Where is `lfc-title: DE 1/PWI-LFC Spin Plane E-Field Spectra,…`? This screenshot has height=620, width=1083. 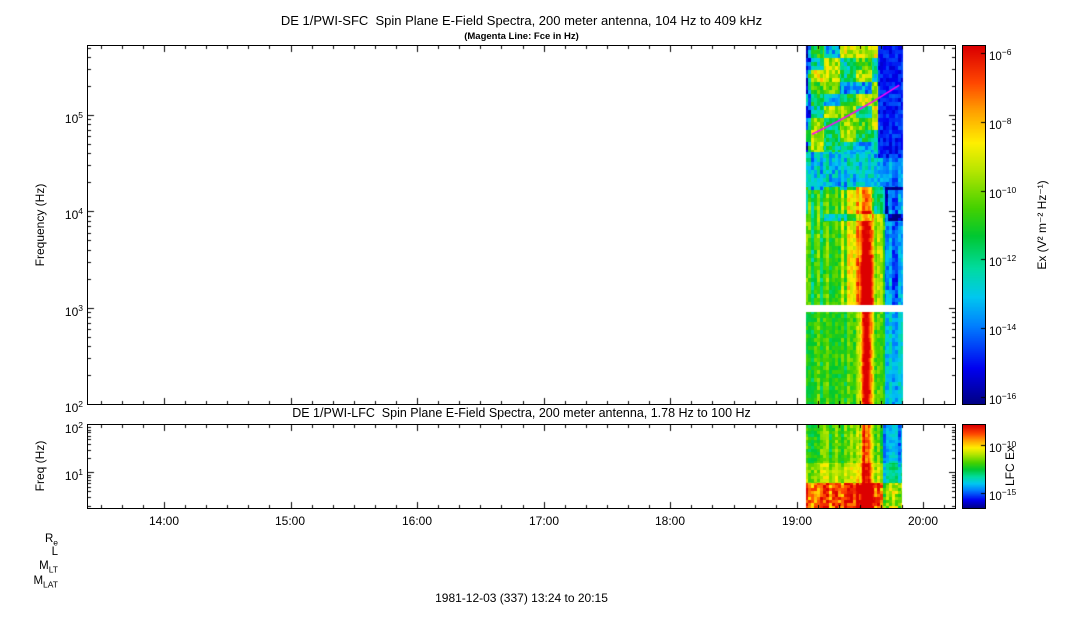 lfc-title: DE 1/PWI-LFC Spin Plane E-Field Spectra,… is located at coordinates (521, 413).